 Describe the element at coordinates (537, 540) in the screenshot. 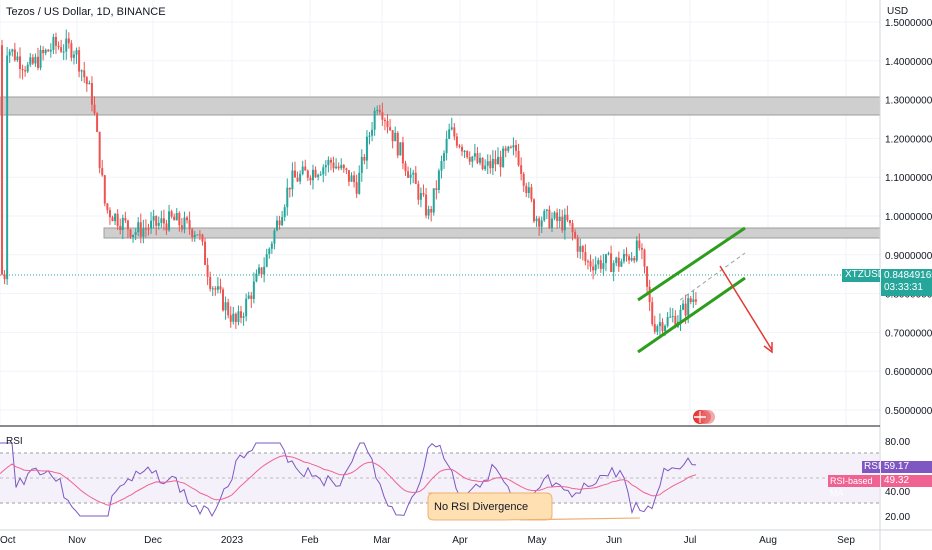

I see `time-tick-label: May` at that location.